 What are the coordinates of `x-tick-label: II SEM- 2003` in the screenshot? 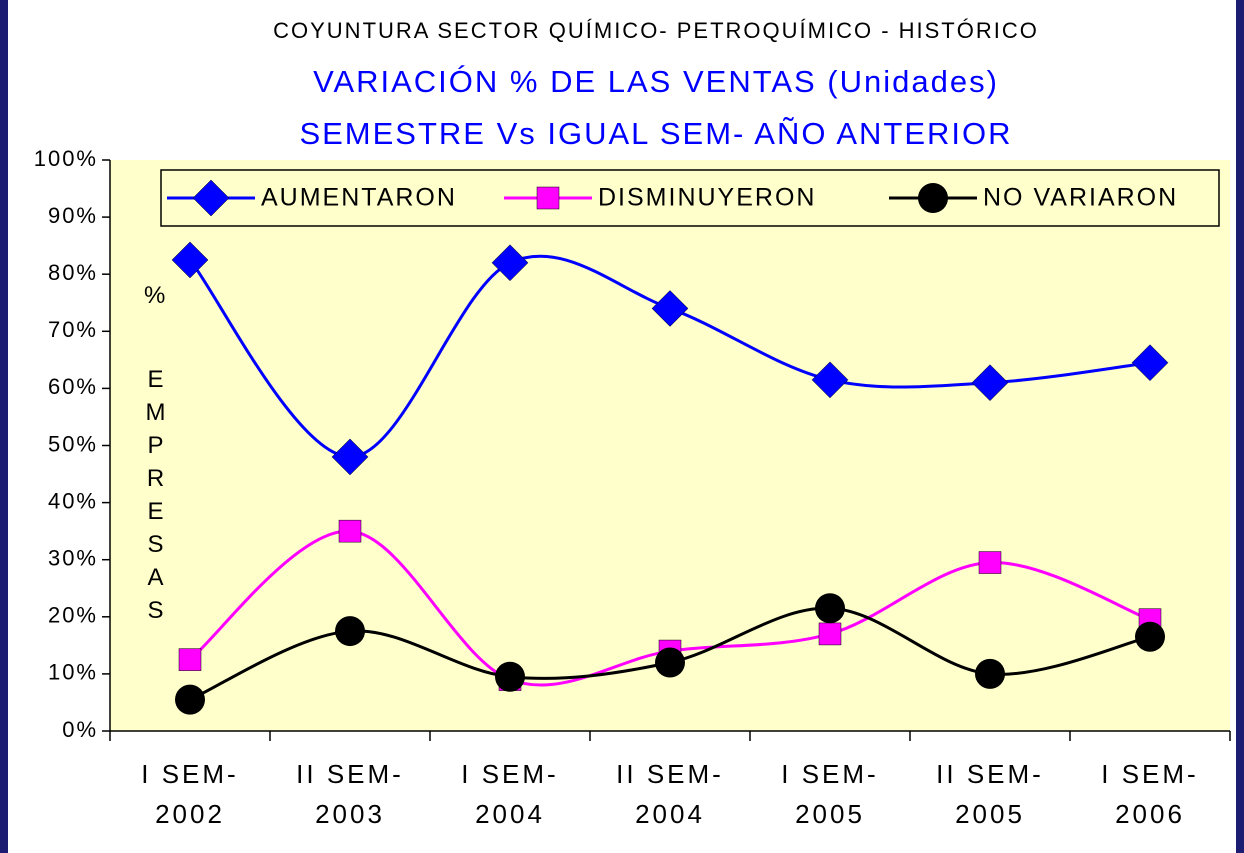 It's located at (350, 794).